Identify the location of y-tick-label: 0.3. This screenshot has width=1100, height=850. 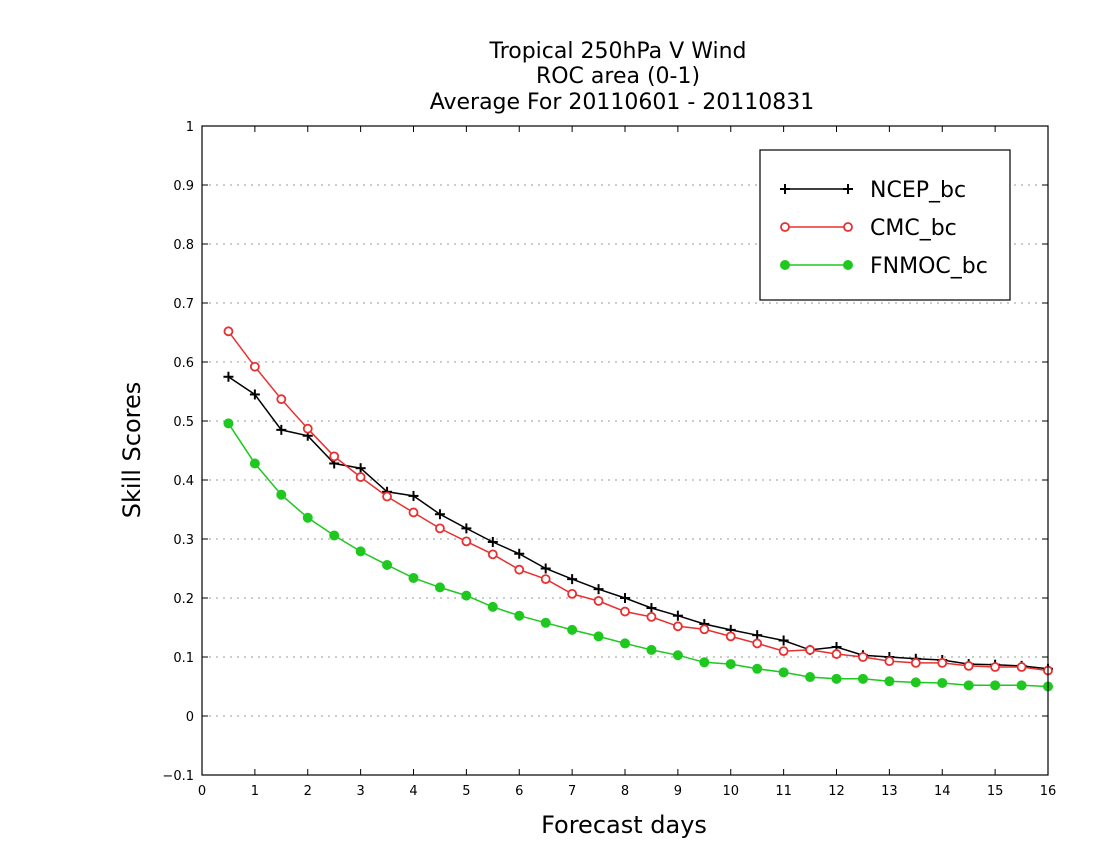
(183, 540).